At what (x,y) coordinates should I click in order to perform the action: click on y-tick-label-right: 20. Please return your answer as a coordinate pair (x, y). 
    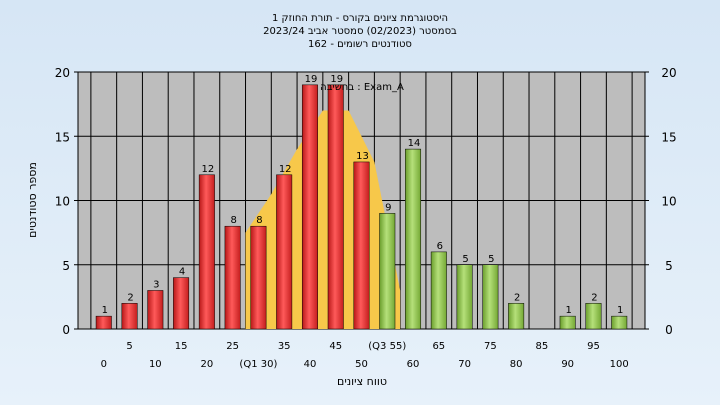
    Looking at the image, I should click on (668, 73).